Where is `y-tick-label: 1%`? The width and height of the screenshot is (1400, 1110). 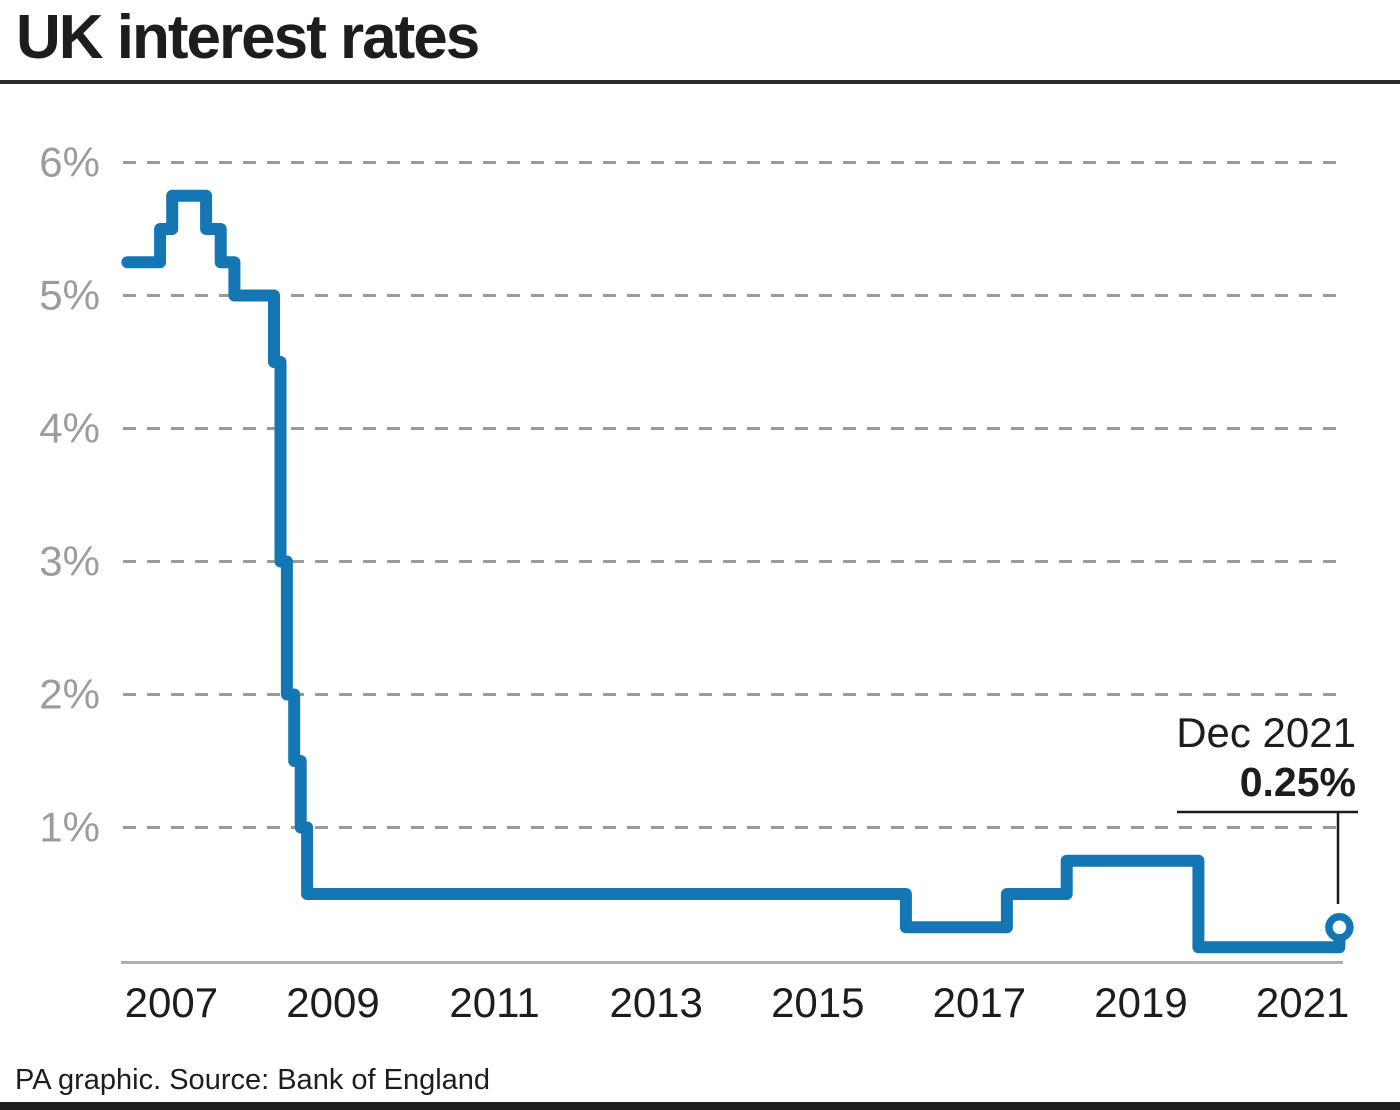
y-tick-label: 1% is located at coordinates (69, 827).